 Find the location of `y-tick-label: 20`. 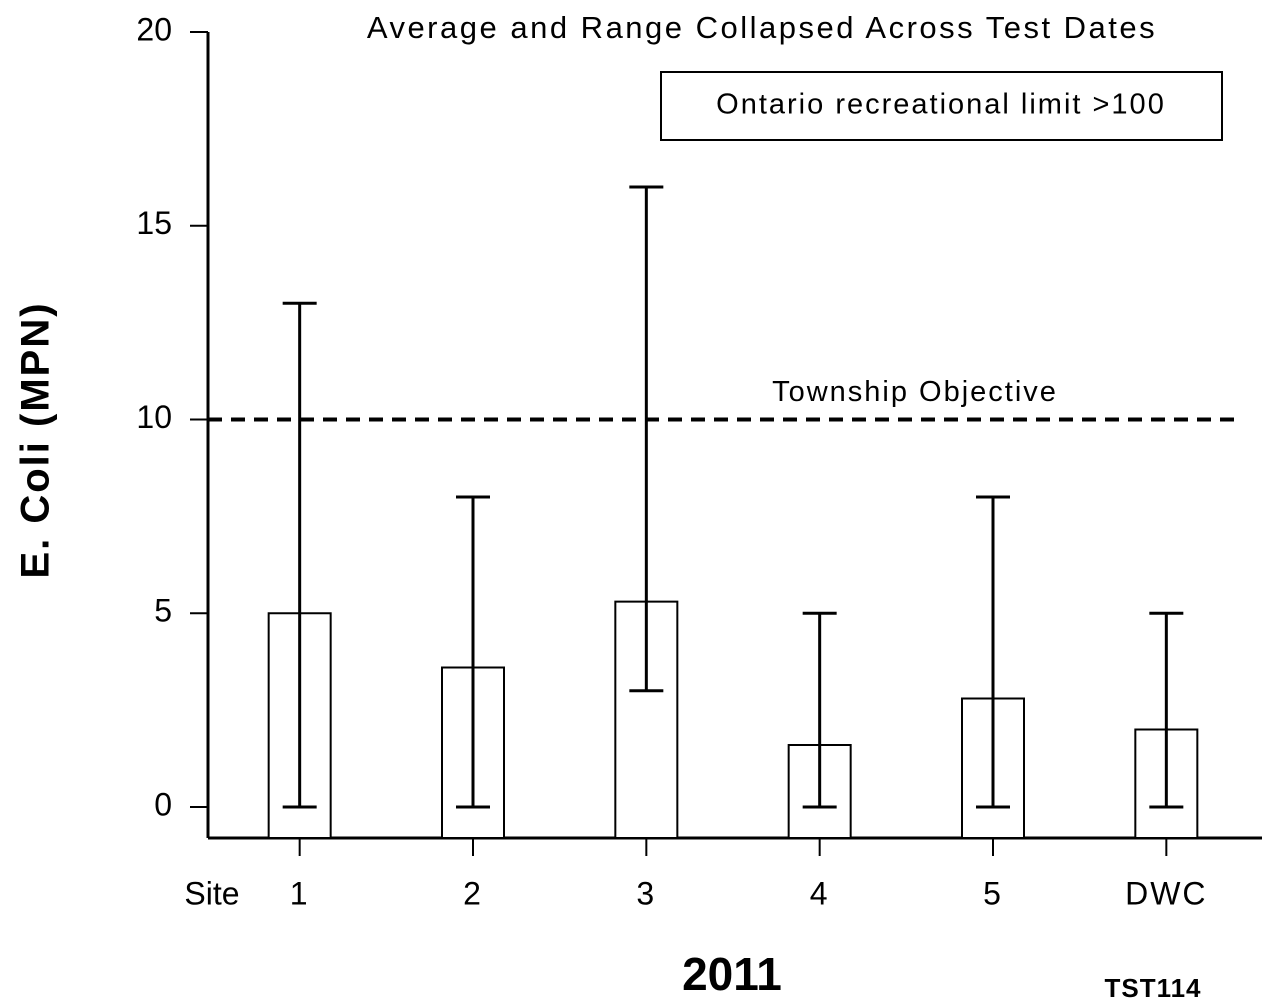

y-tick-label: 20 is located at coordinates (154, 29).